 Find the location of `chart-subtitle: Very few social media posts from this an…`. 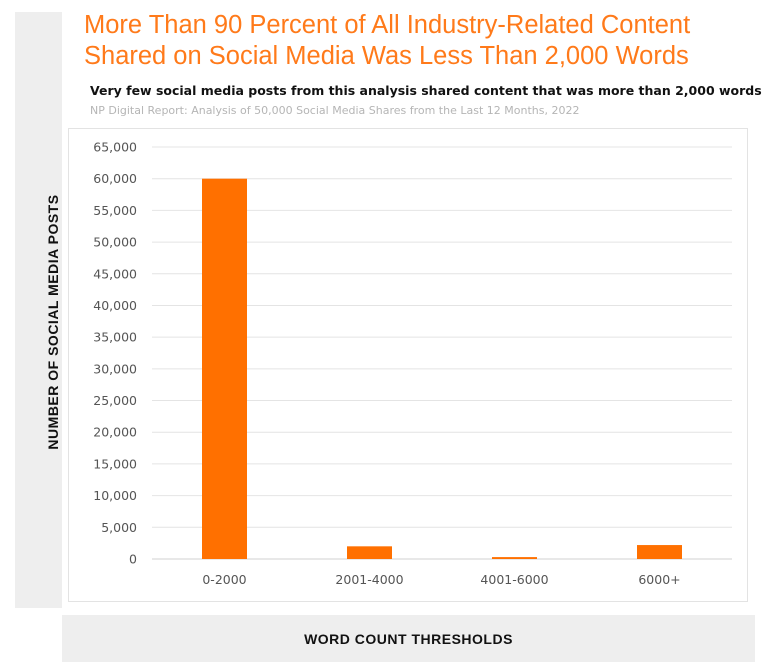

chart-subtitle: Very few social media posts from this an… is located at coordinates (426, 90).